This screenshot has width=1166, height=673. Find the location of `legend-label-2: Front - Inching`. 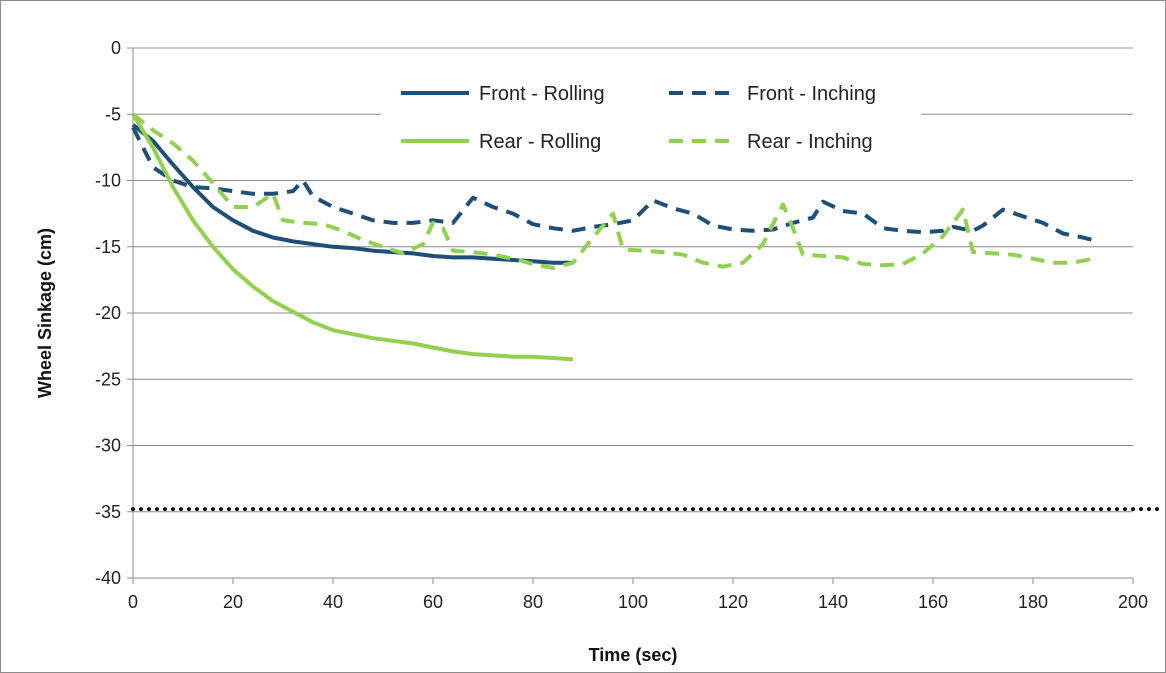

legend-label-2: Front - Inching is located at coordinates (811, 94).